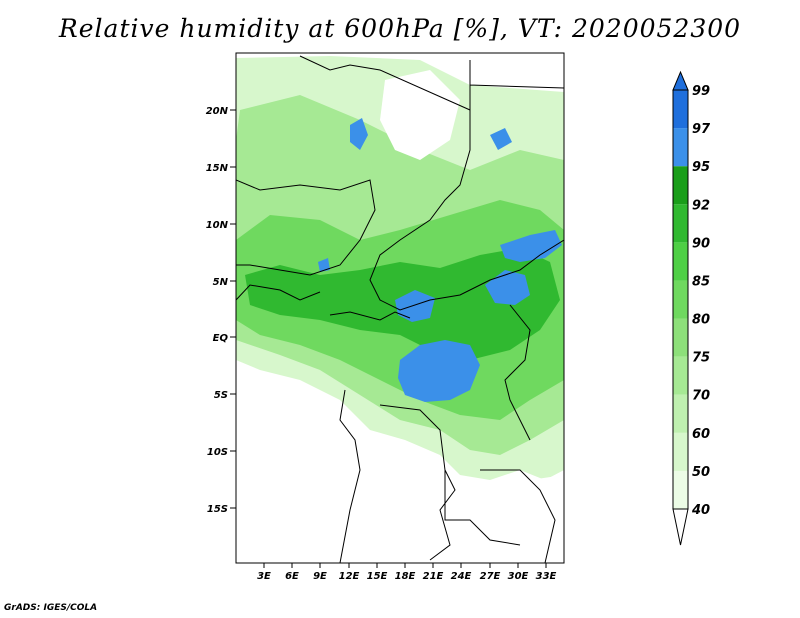 The width and height of the screenshot is (800, 618). I want to click on colorbar: 40 50 60 70 75 80 85 90 92 95 97 99, so click(691, 308).